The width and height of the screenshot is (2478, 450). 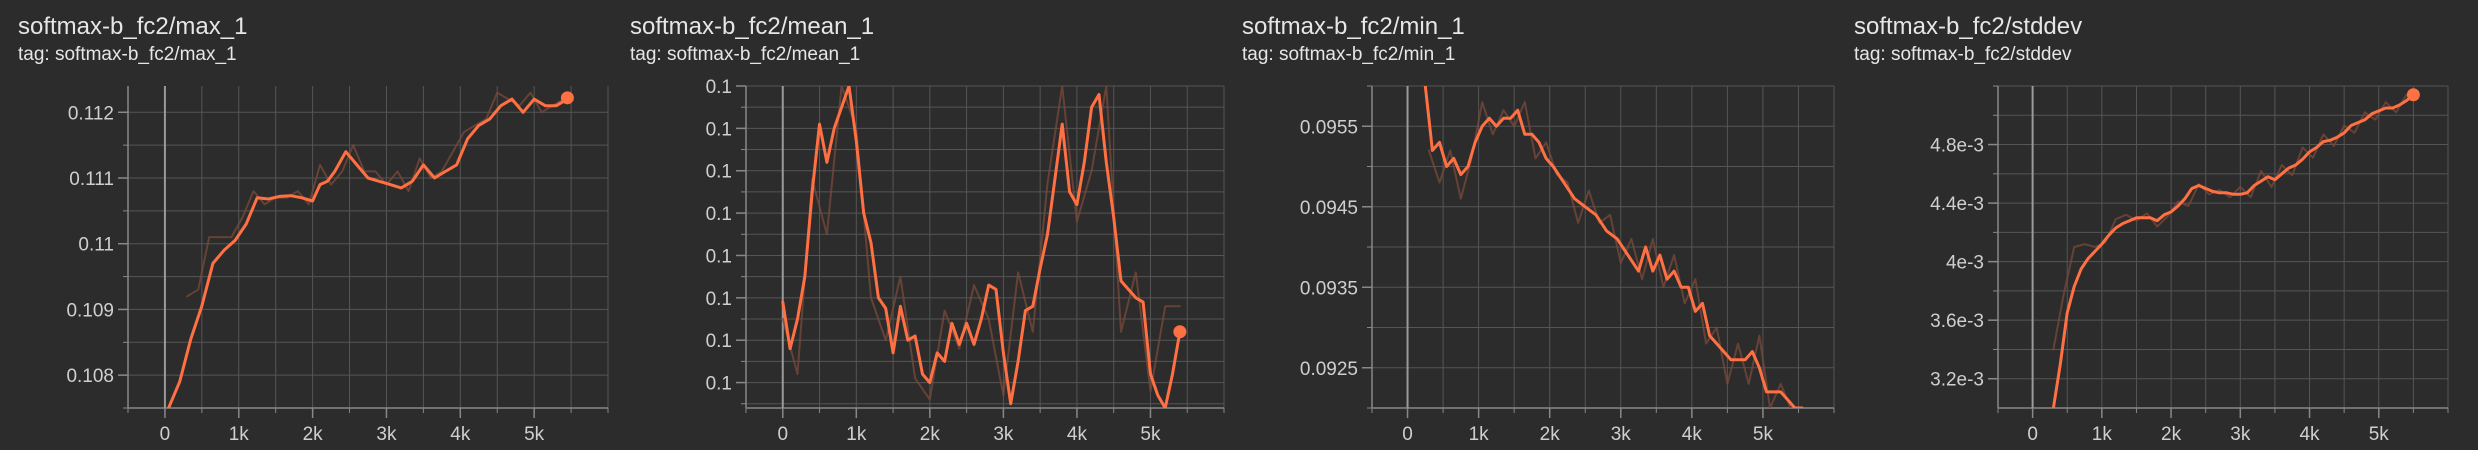 What do you see at coordinates (1329, 288) in the screenshot?
I see `y-tick-label: 0.0935` at bounding box center [1329, 288].